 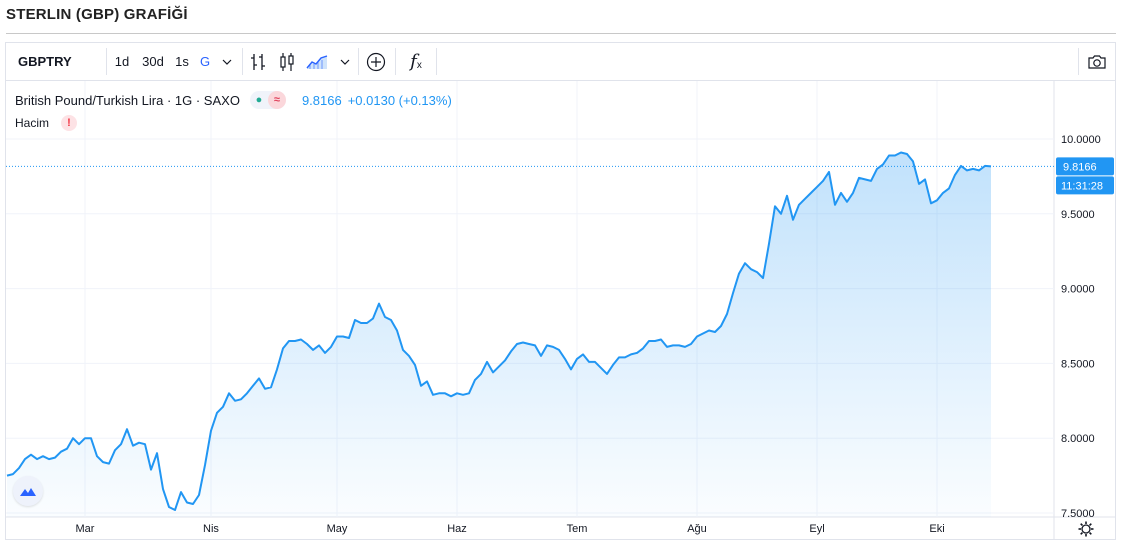 What do you see at coordinates (1080, 167) in the screenshot?
I see `last-price-tag-label: 9.8166` at bounding box center [1080, 167].